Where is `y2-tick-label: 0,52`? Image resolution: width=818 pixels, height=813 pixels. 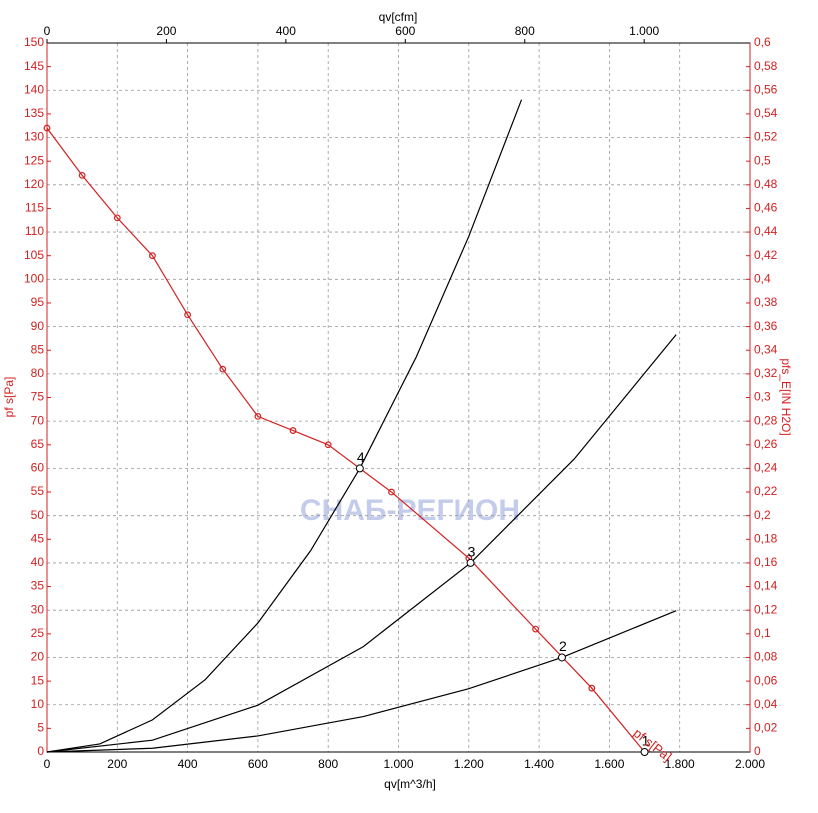 y2-tick-label: 0,52 is located at coordinates (766, 137).